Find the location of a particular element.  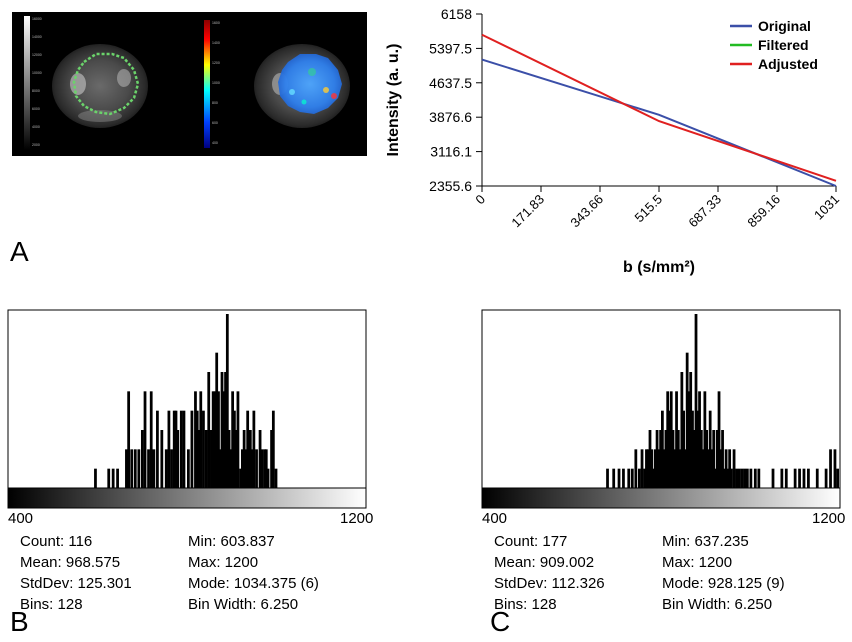

legend-entry: Filtered is located at coordinates (783, 45).